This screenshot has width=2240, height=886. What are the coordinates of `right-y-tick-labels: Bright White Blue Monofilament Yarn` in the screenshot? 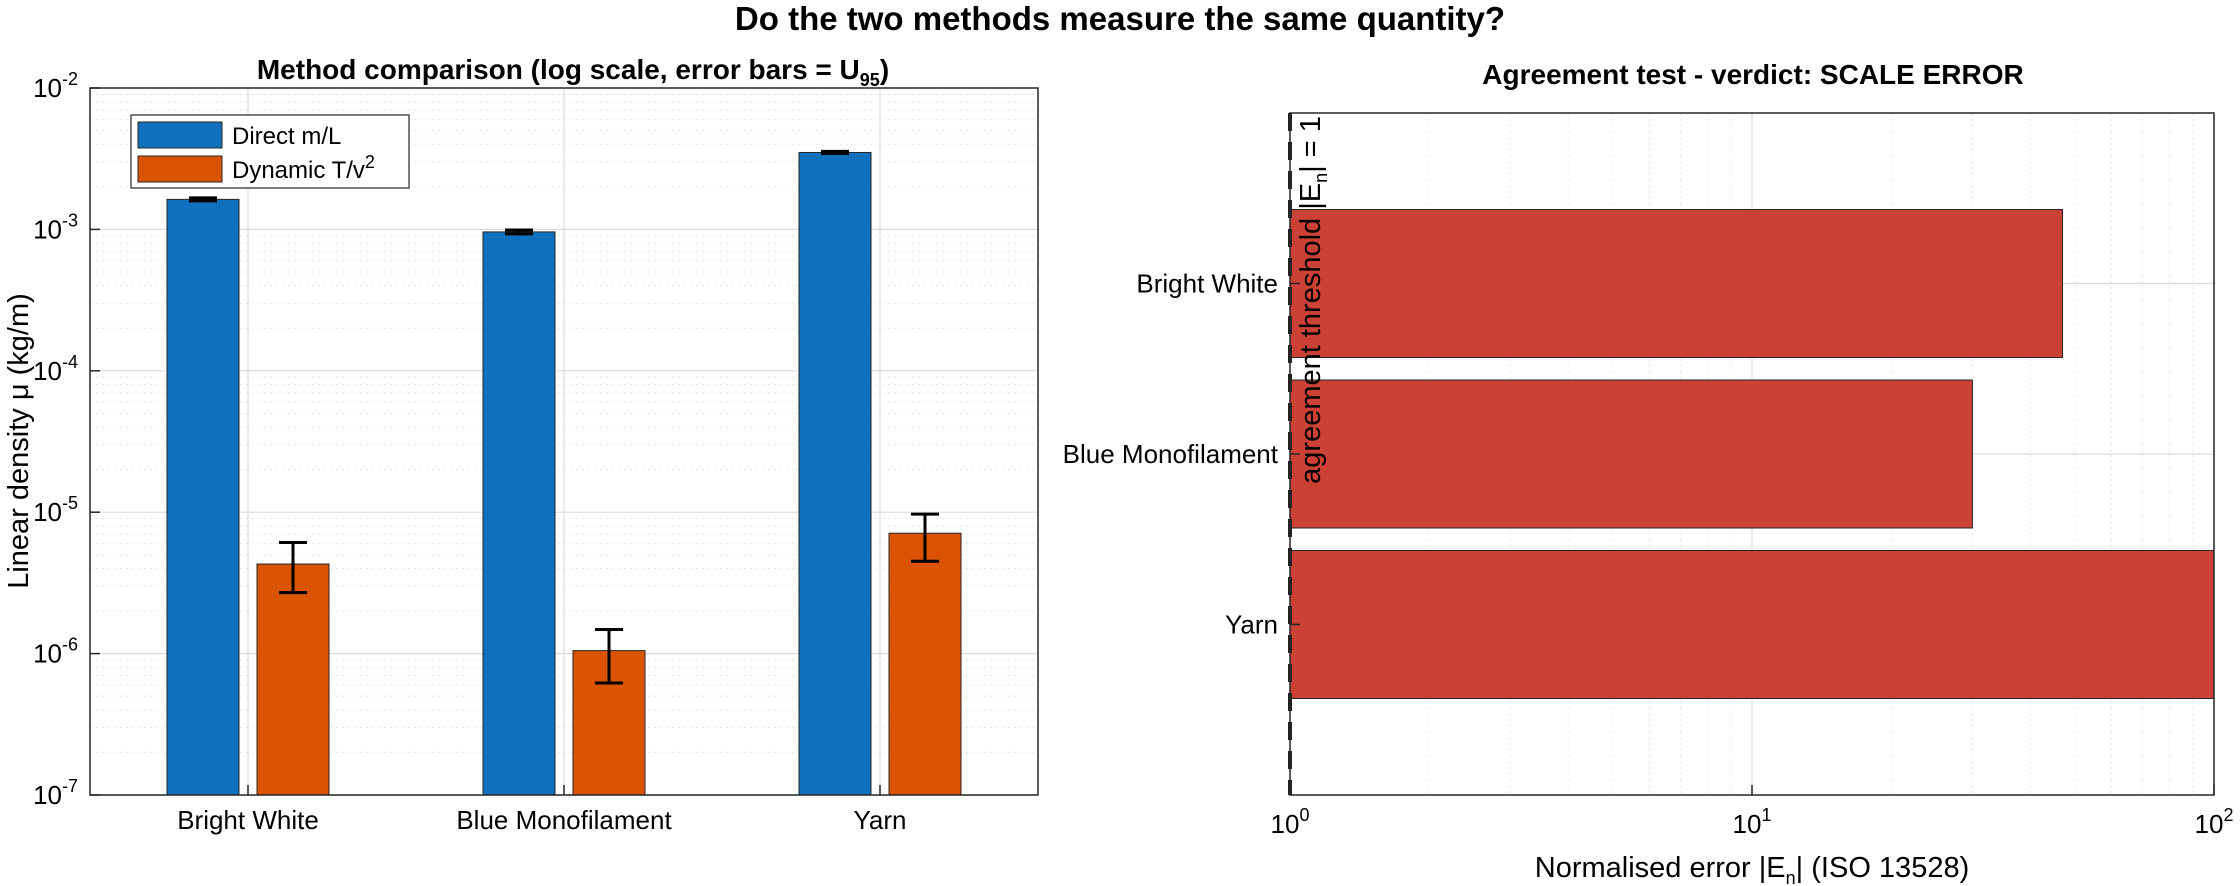 It's located at (1181, 454).